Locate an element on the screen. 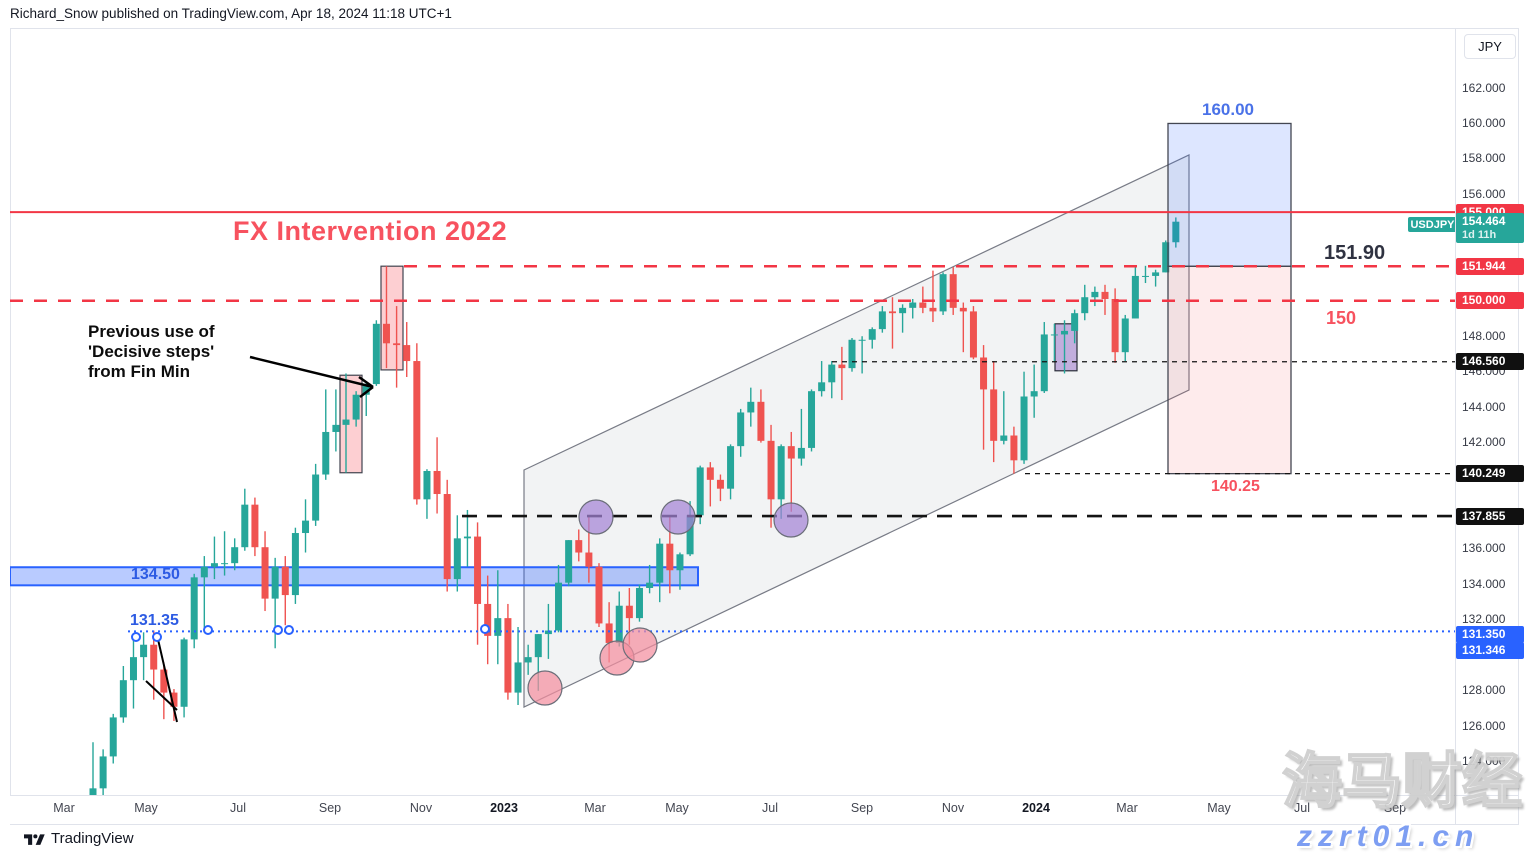 This screenshot has width=1529, height=857. time-tick-label: Jul is located at coordinates (238, 808).